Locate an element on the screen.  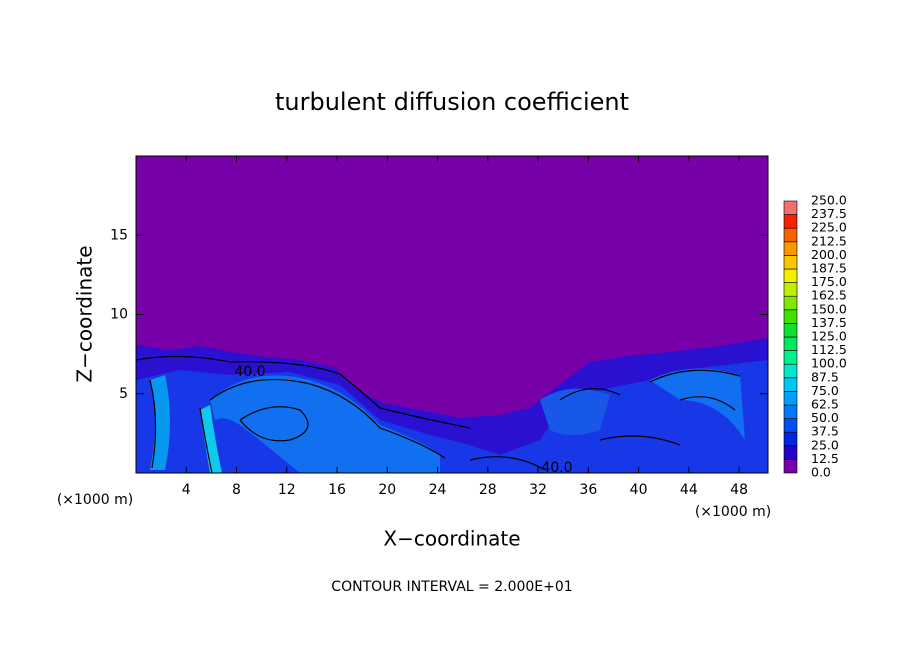
colorbar-label: 150.0 is located at coordinates (829, 308).